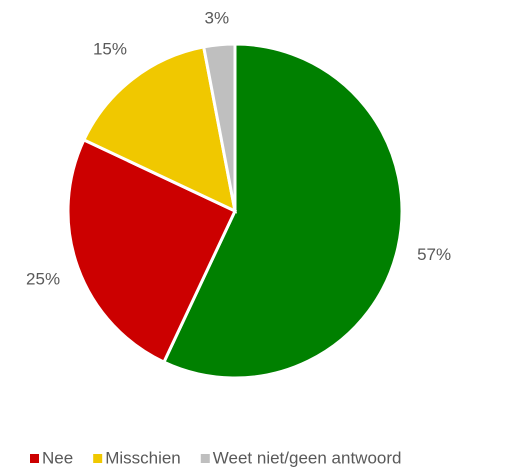 The width and height of the screenshot is (529, 470). What do you see at coordinates (217, 17) in the screenshot?
I see `data-label: 3%` at bounding box center [217, 17].